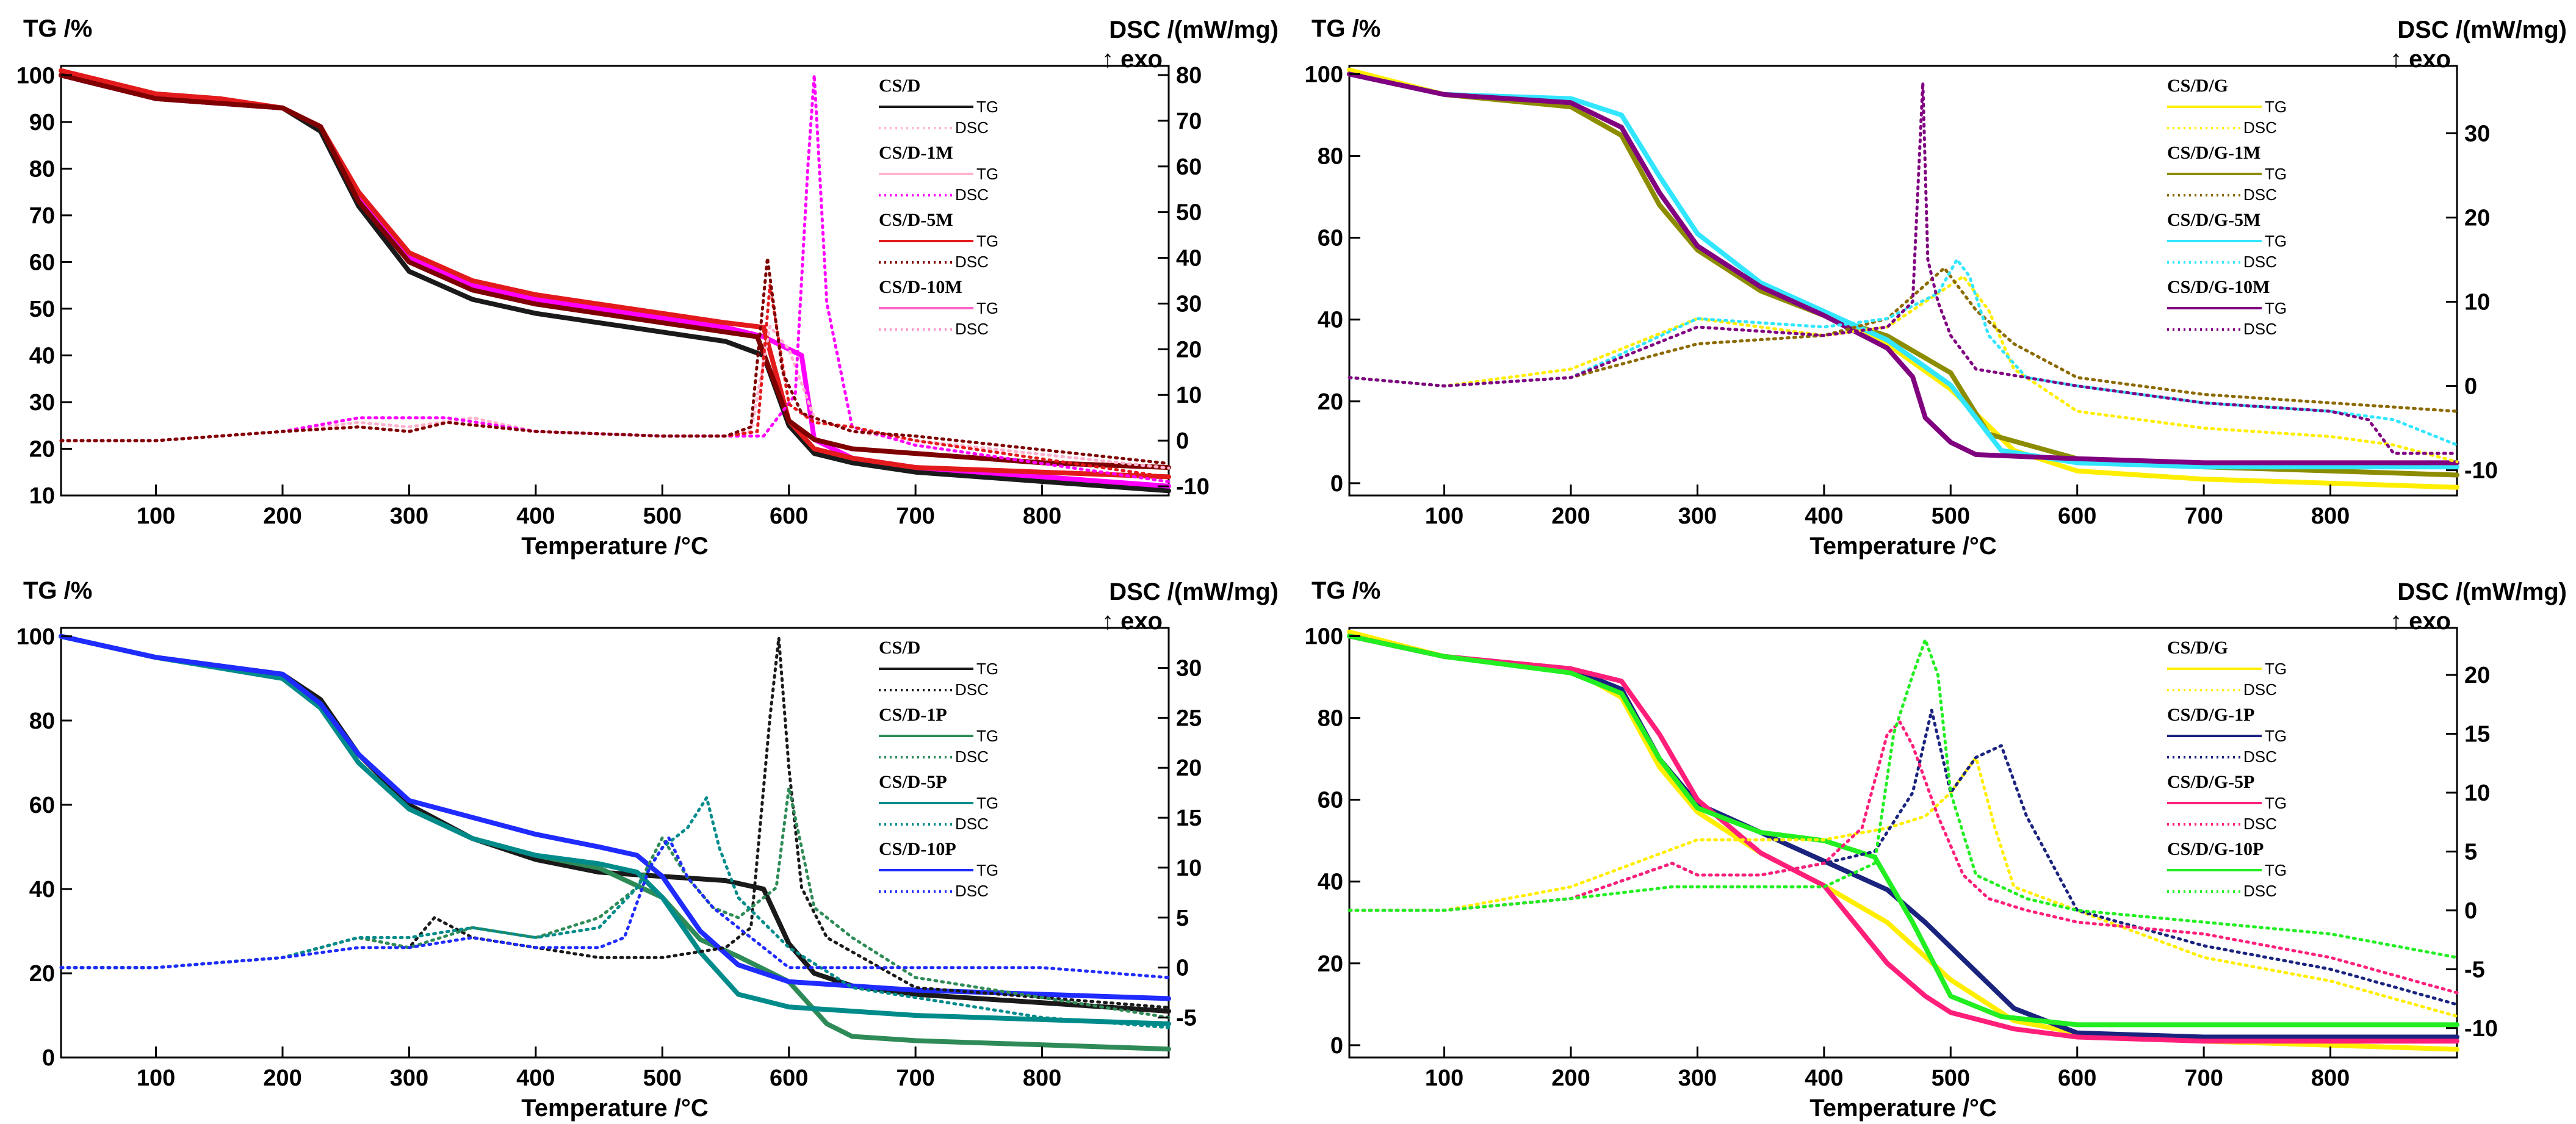 The image size is (2576, 1124). What do you see at coordinates (916, 220) in the screenshot?
I see `legend-cs-d-5m-name: CS/D-5M` at bounding box center [916, 220].